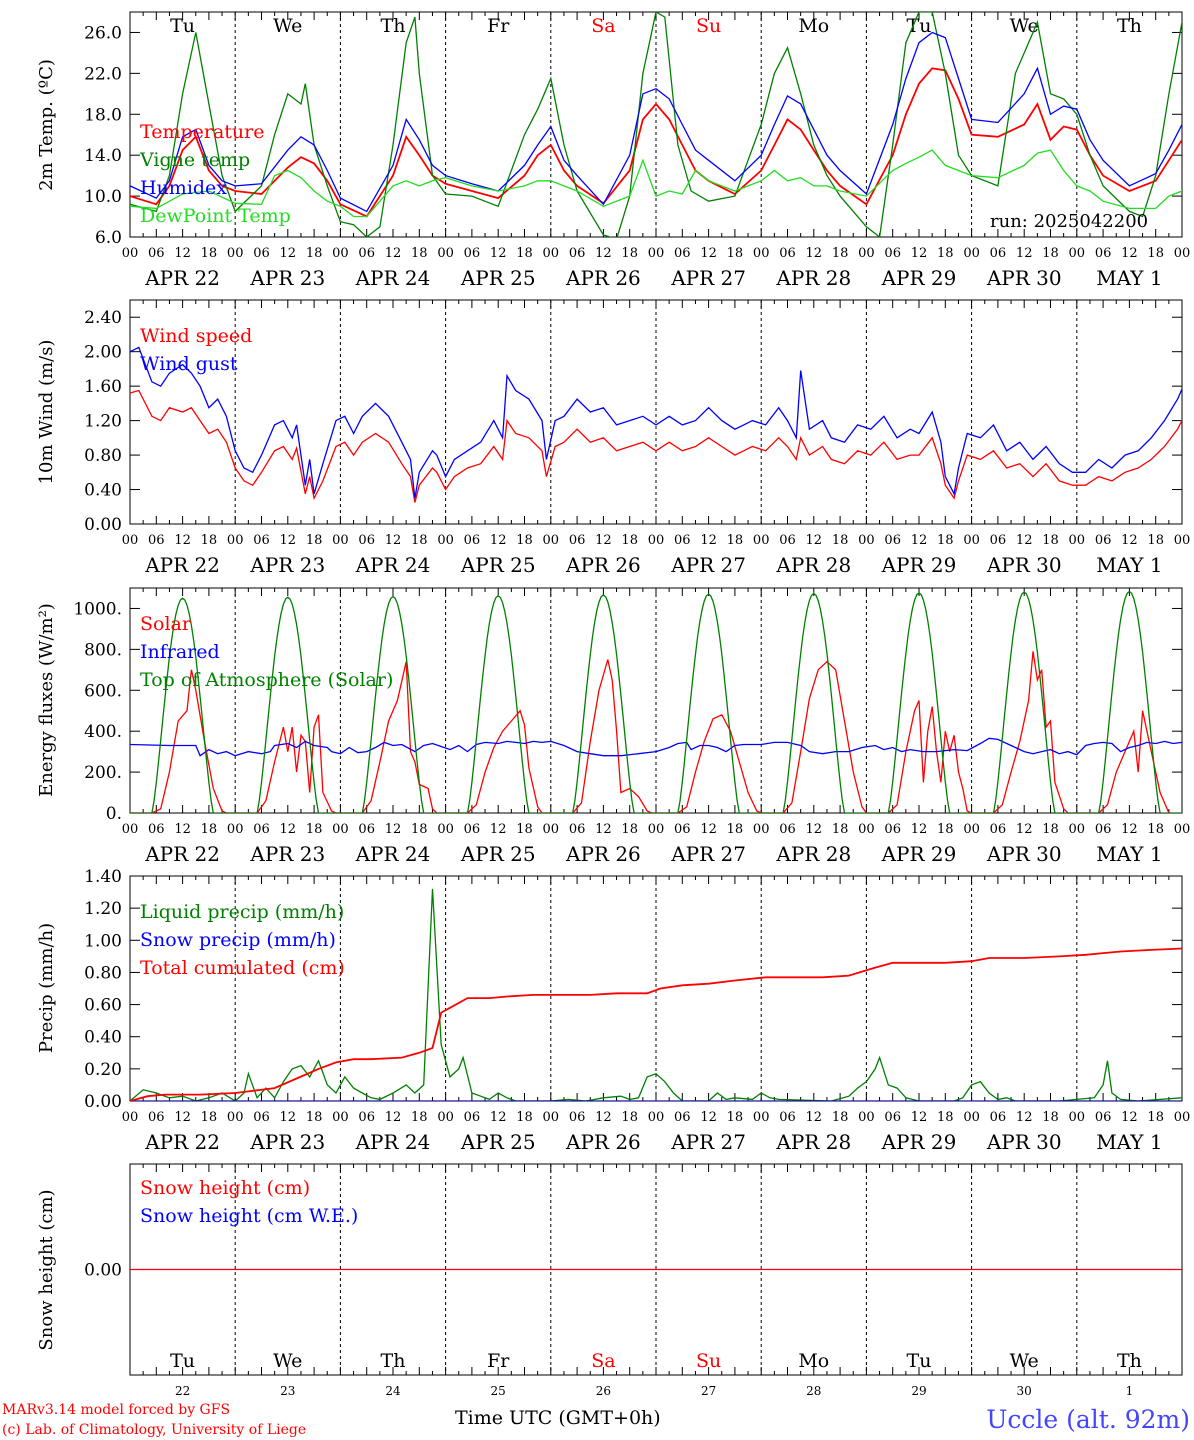  I want to click on weekday-label: Mo, so click(813, 1361).